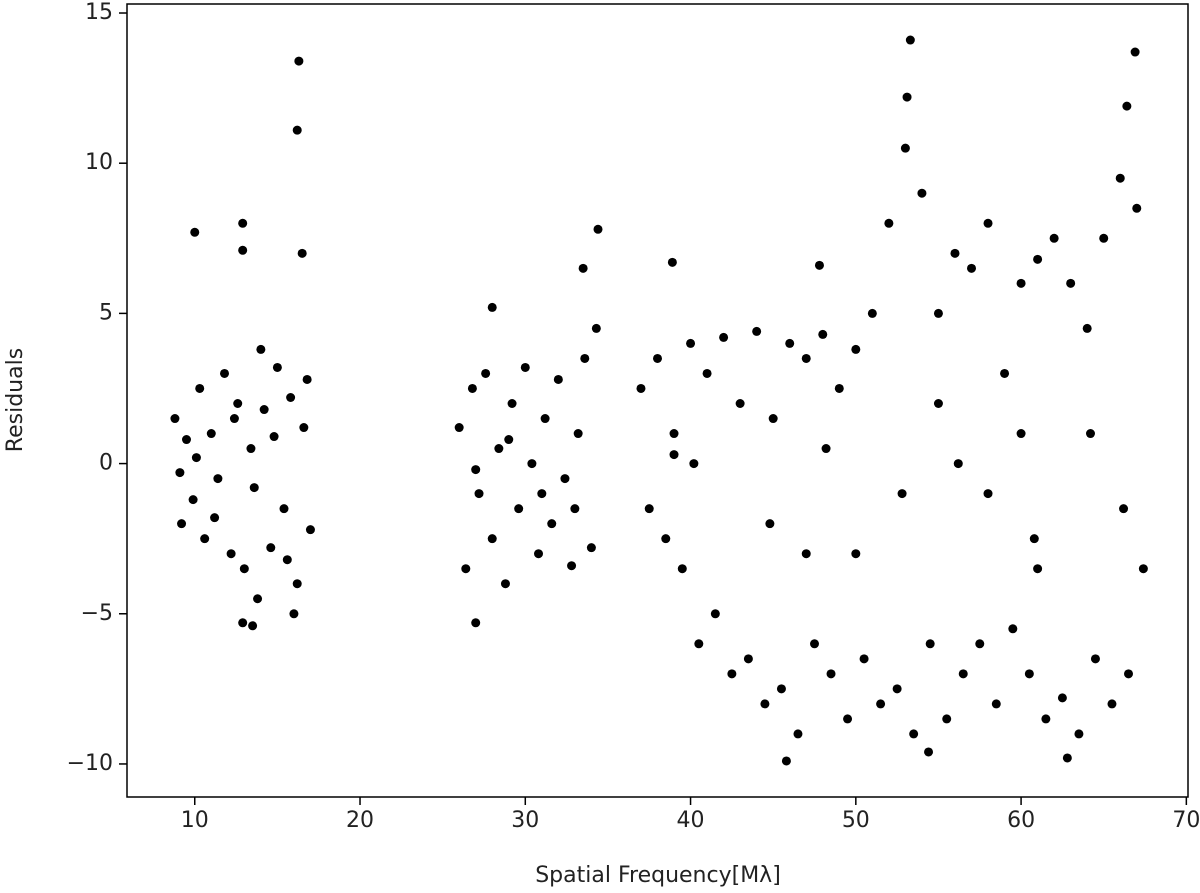  What do you see at coordinates (691, 820) in the screenshot?
I see `x-tick-label: 40` at bounding box center [691, 820].